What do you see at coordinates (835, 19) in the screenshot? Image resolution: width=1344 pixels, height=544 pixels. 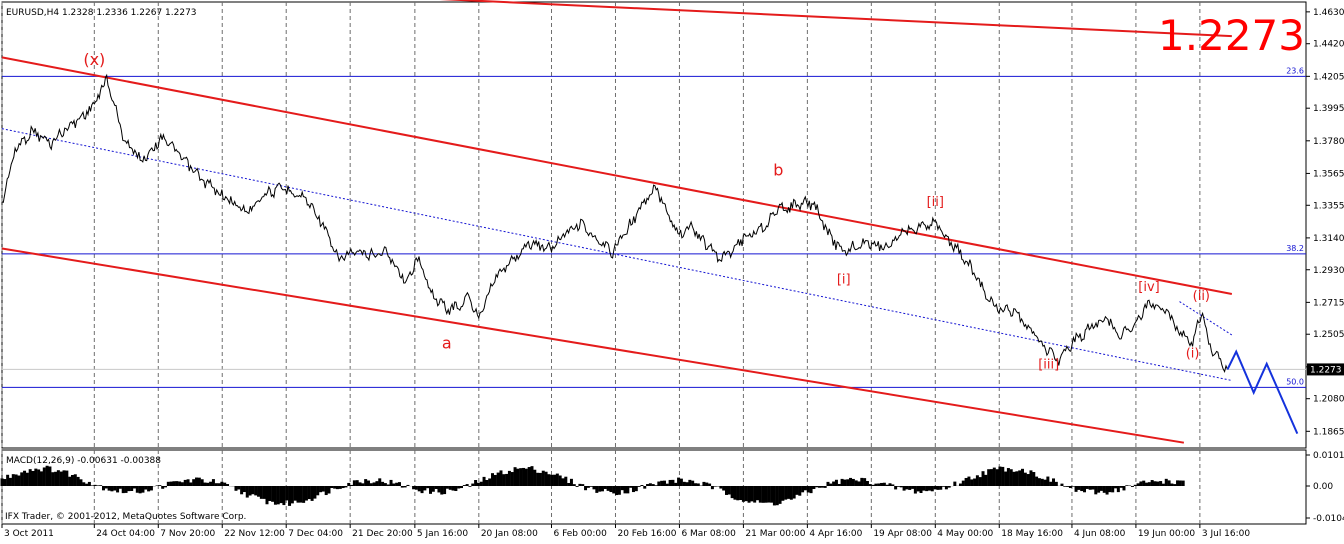 I see `trendline-top-line` at bounding box center [835, 19].